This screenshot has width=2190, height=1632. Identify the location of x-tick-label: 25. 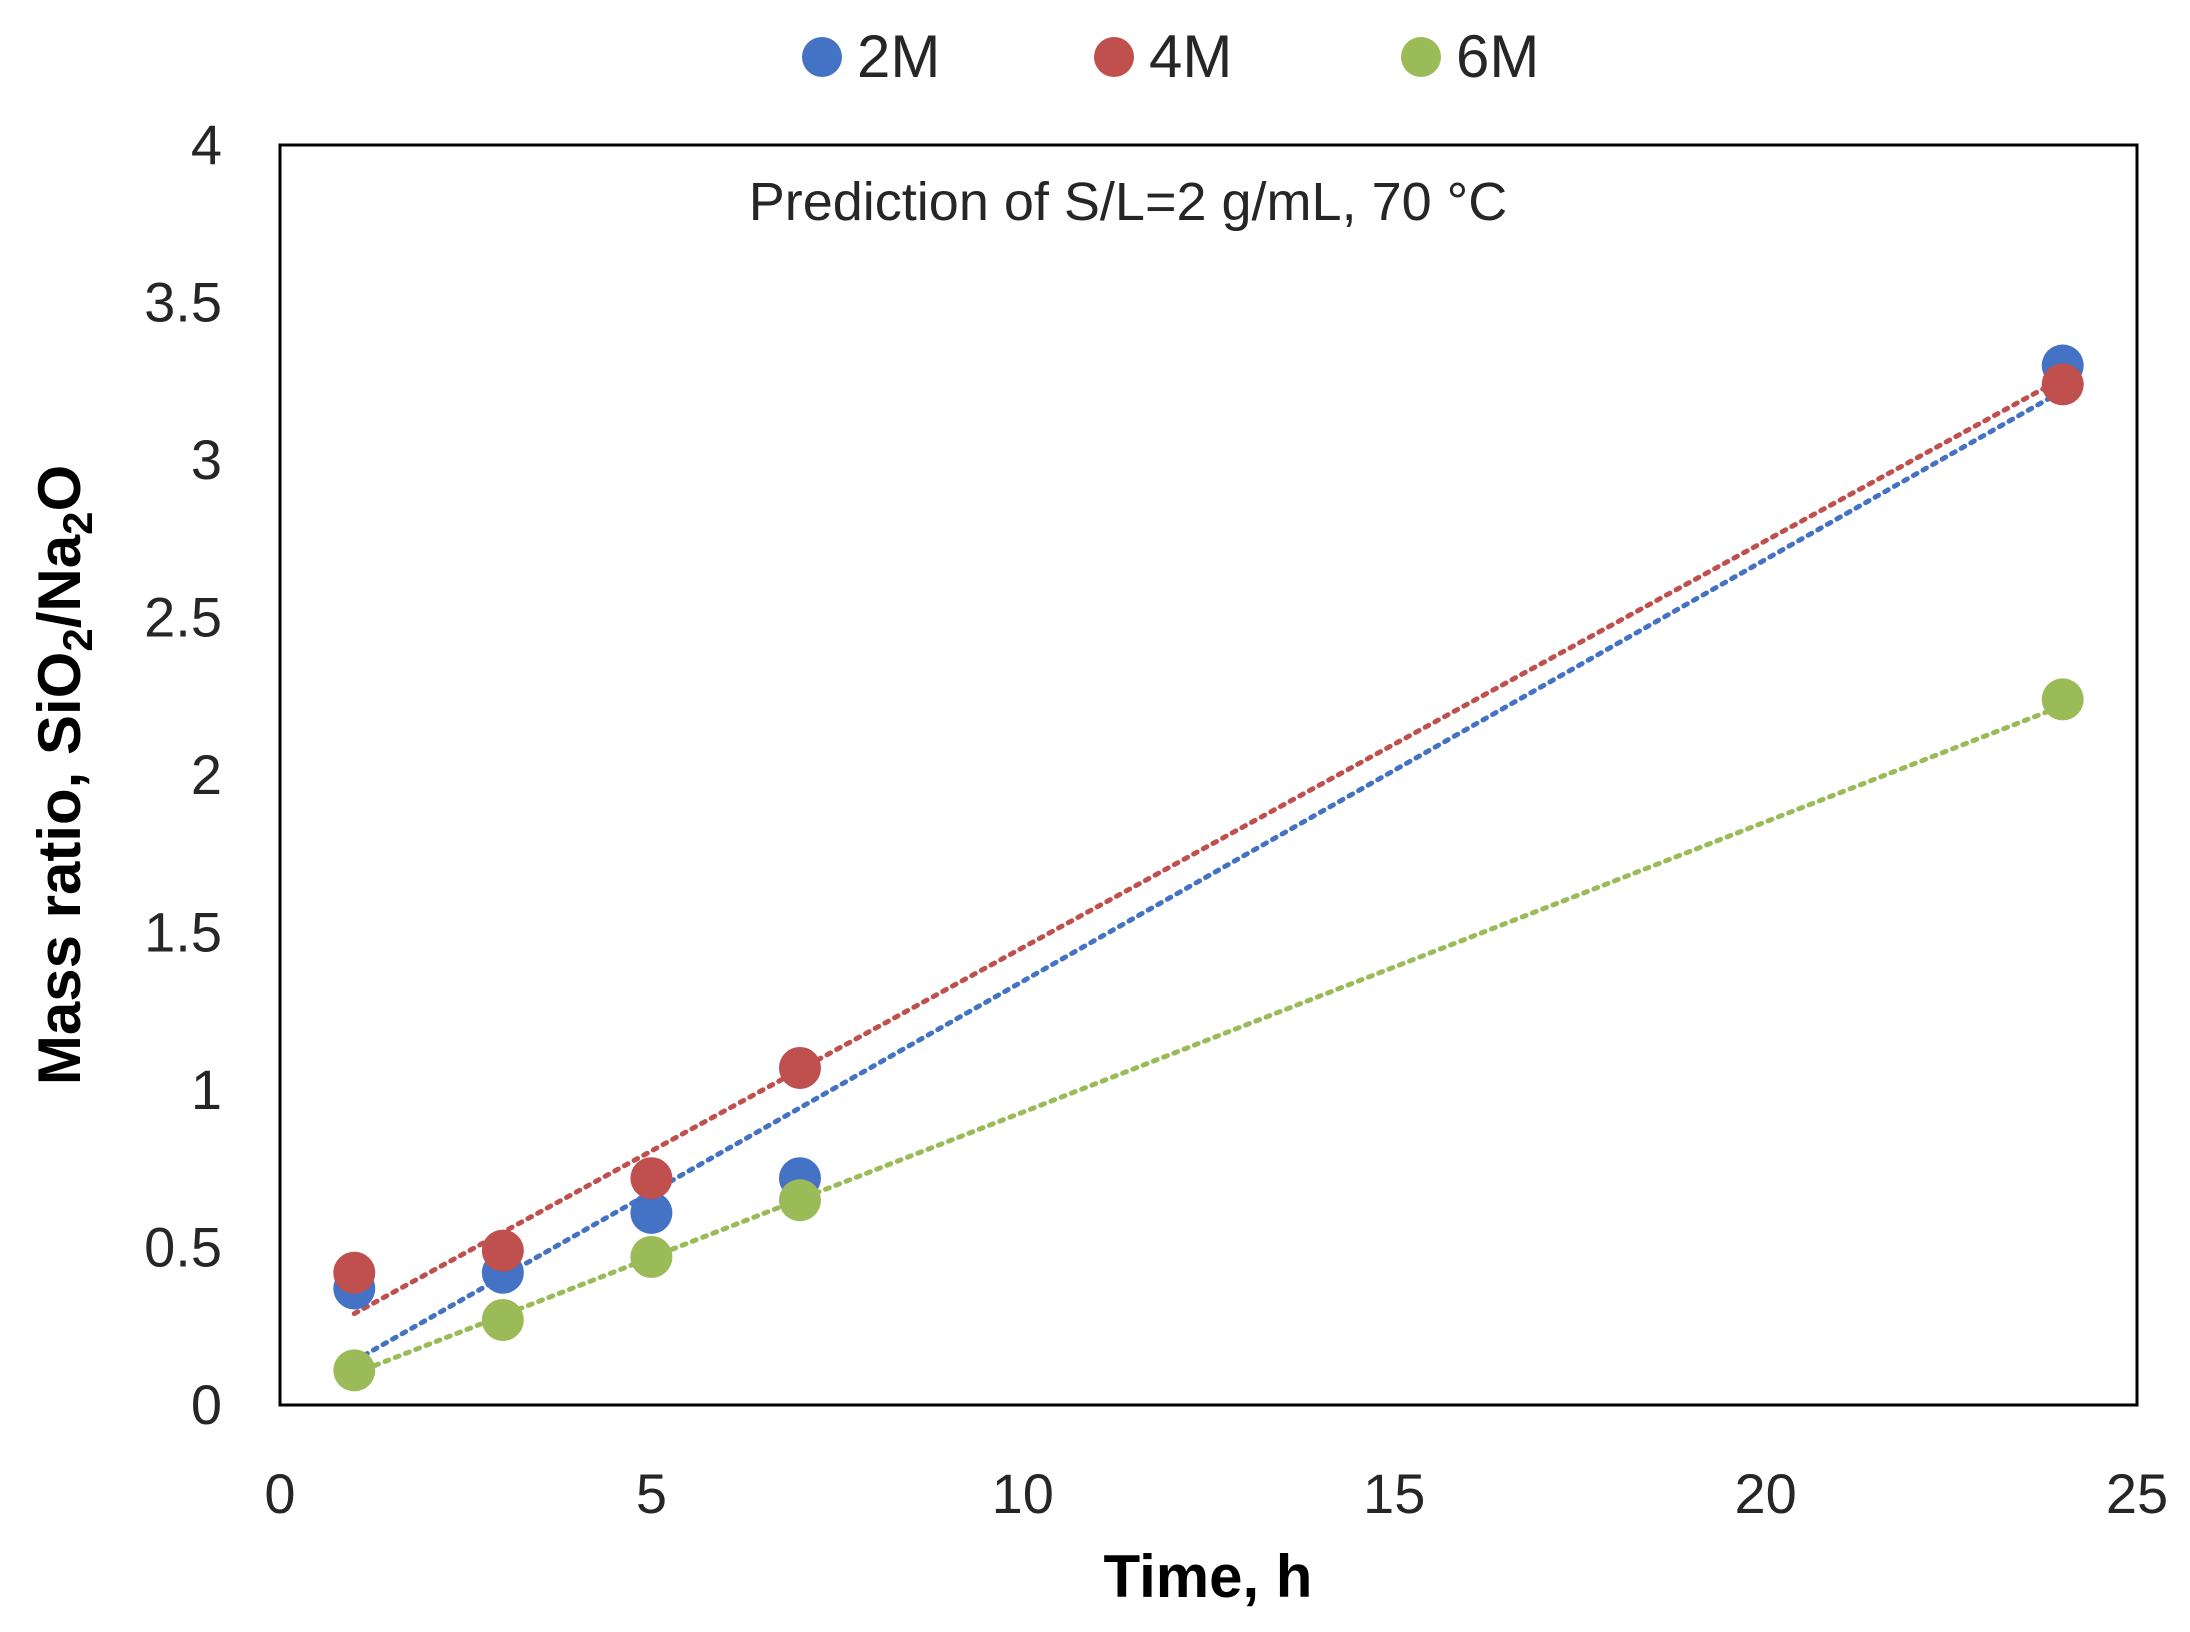
(2137, 1493).